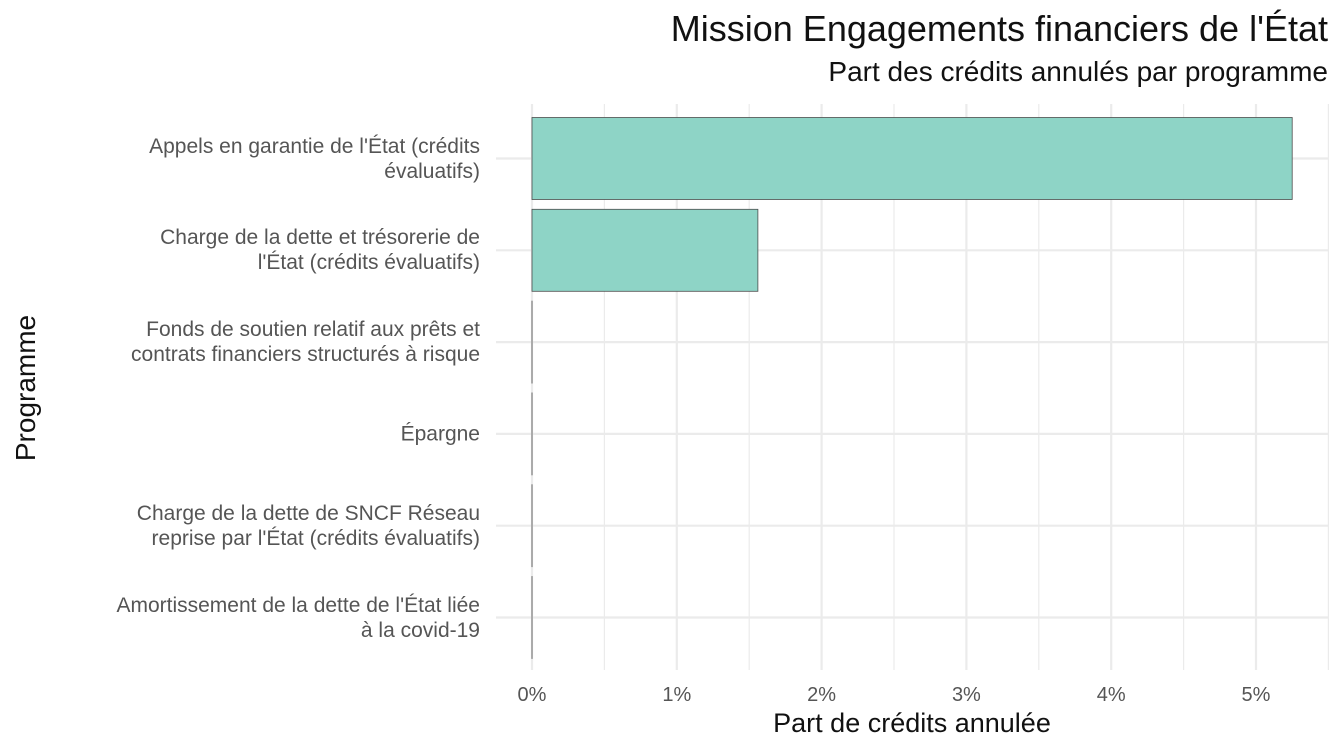 This screenshot has width=1344, height=756. What do you see at coordinates (314, 146) in the screenshot?
I see `y-category-label-line: Appels en garantie de l'État (crédits` at bounding box center [314, 146].